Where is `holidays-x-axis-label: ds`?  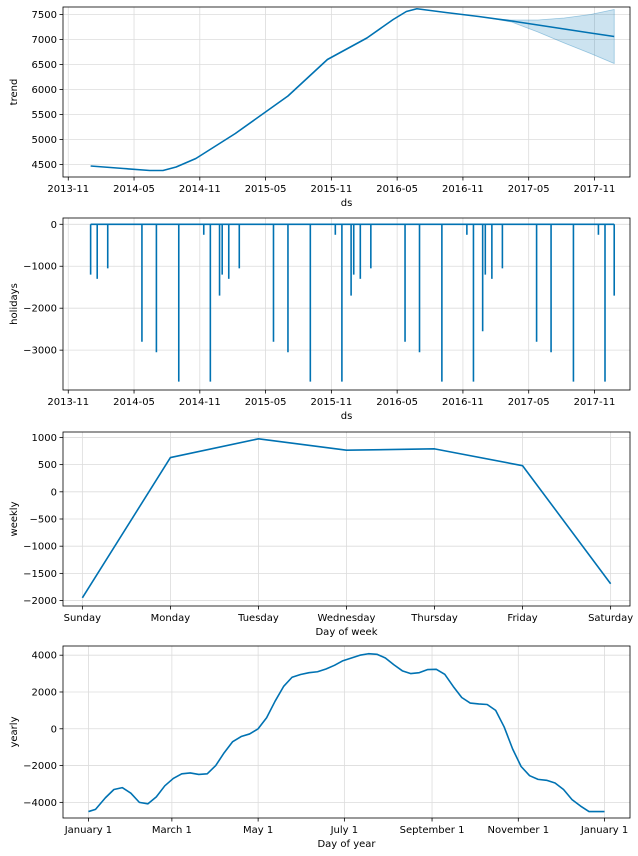
holidays-x-axis-label: ds is located at coordinates (347, 416).